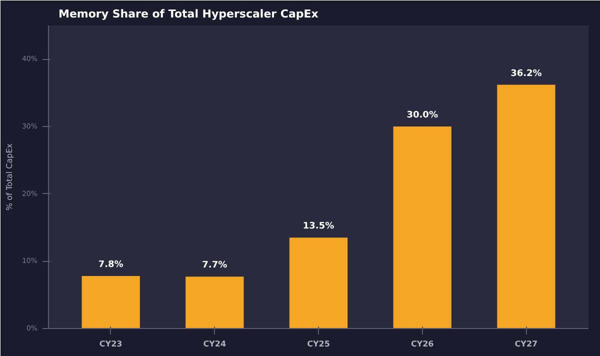  What do you see at coordinates (526, 344) in the screenshot?
I see `x-tick-label: CY27` at bounding box center [526, 344].